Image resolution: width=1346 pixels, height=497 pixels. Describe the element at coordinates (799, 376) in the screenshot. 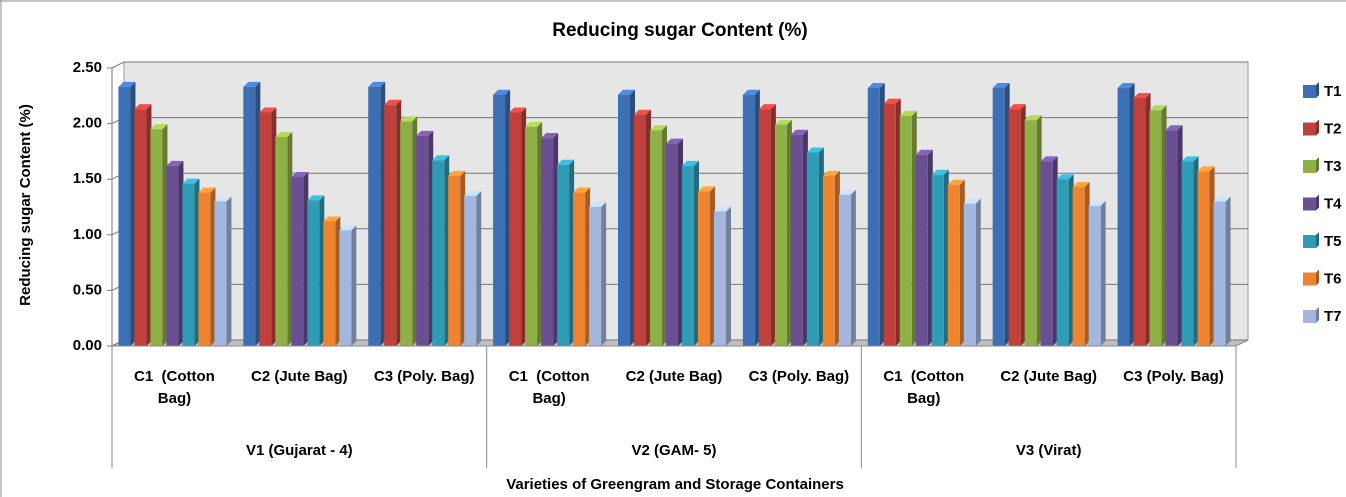

I see `x-tick-label: C3 (Poly. Bag)` at that location.